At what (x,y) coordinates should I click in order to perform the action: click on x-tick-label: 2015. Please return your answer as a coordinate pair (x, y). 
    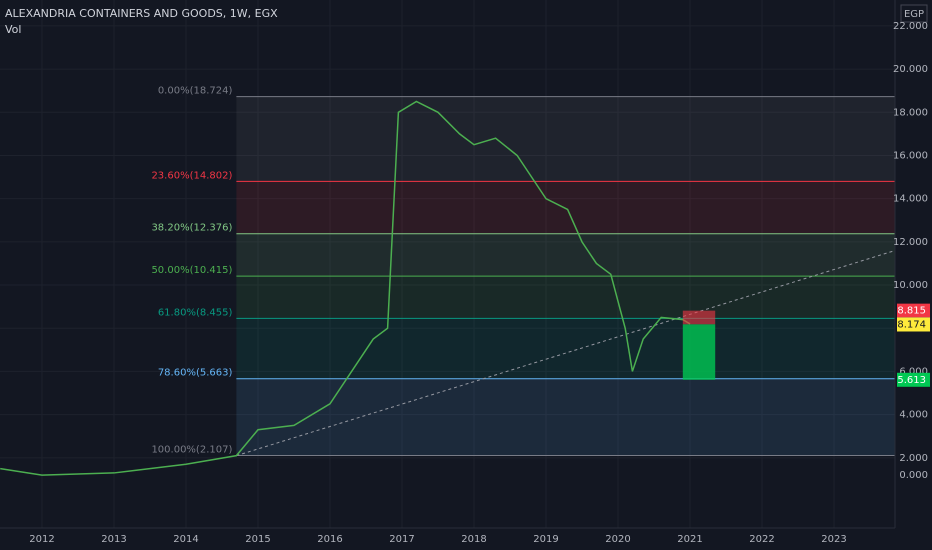
    Looking at the image, I should click on (257, 539).